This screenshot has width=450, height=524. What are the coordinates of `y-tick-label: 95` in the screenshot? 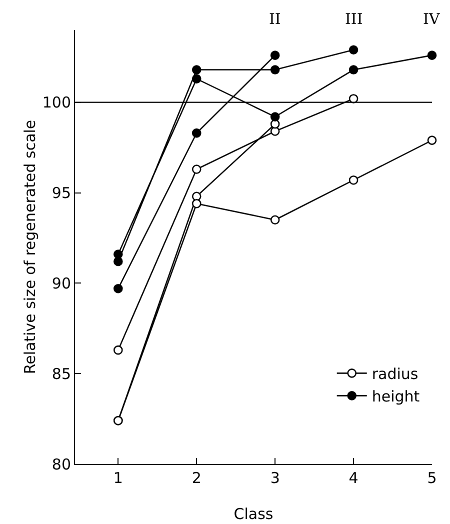 It's located at (61, 193).